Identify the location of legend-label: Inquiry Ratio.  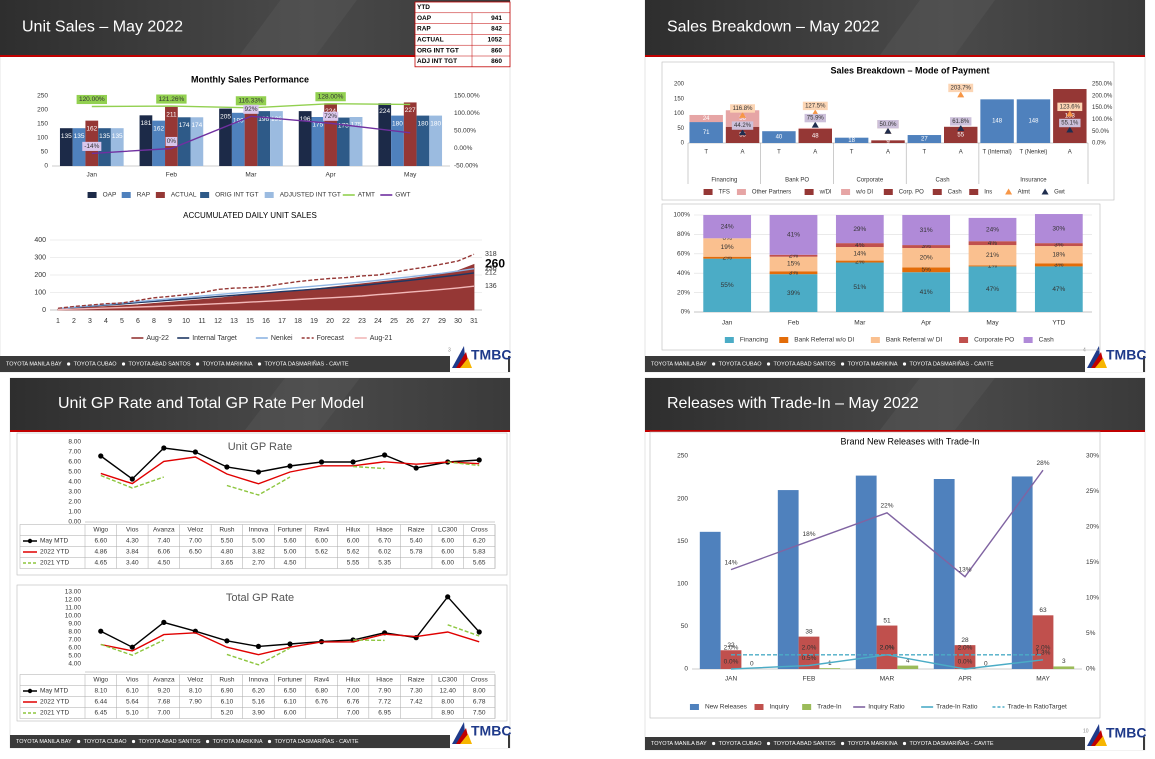
(886, 707).